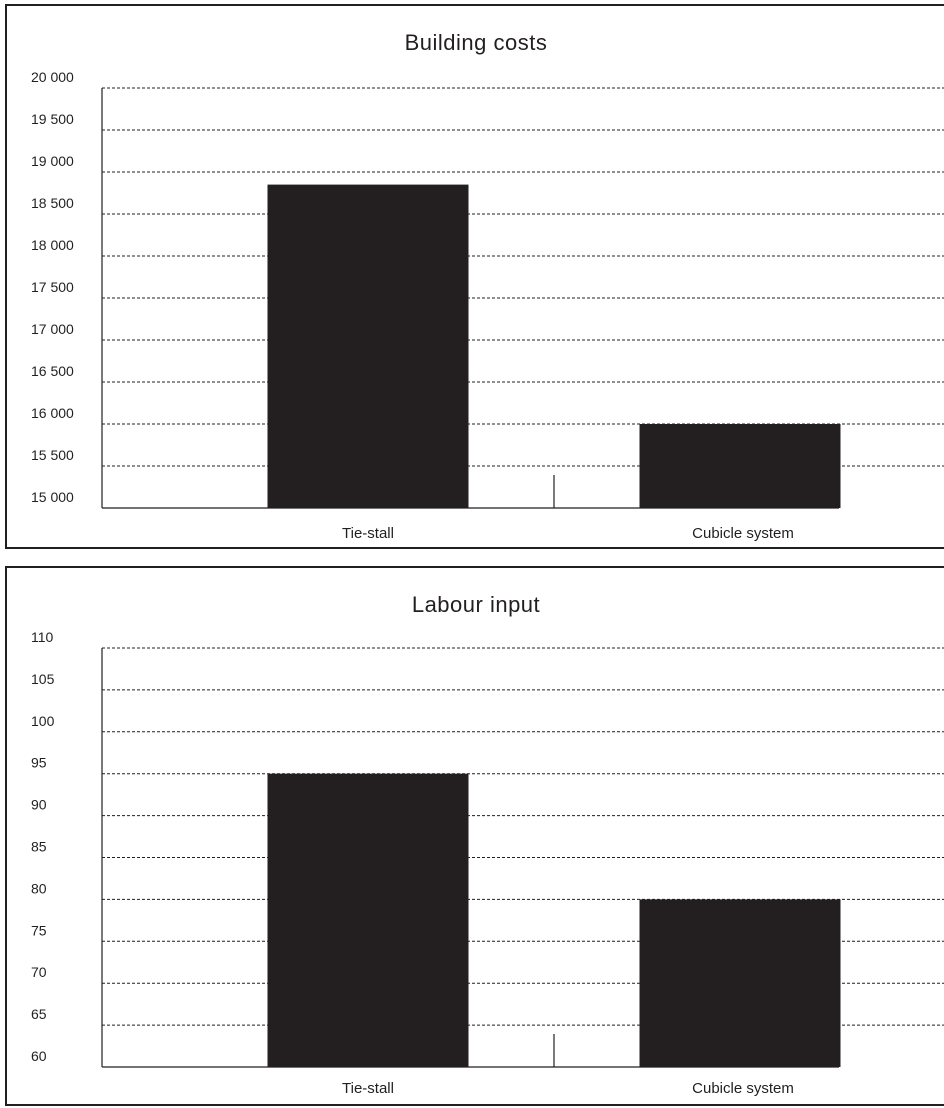 The width and height of the screenshot is (944, 1108). I want to click on y-tick-label: 19 500, so click(52, 119).